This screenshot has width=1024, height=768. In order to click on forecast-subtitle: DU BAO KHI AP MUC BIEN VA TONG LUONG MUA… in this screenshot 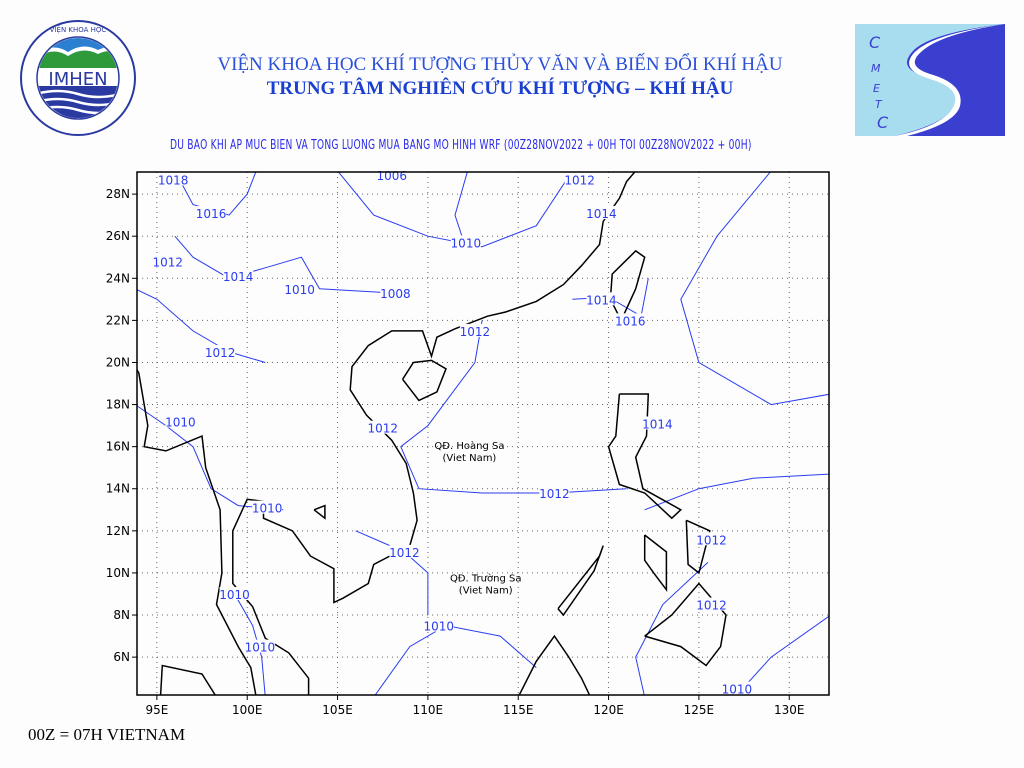, I will do `click(461, 145)`.